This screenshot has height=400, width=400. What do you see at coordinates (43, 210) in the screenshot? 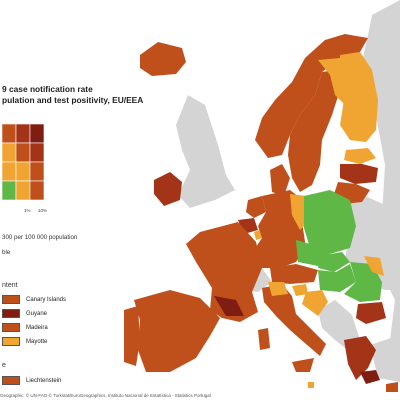
I see `matrix-axis-tick-2: 10%` at bounding box center [43, 210].